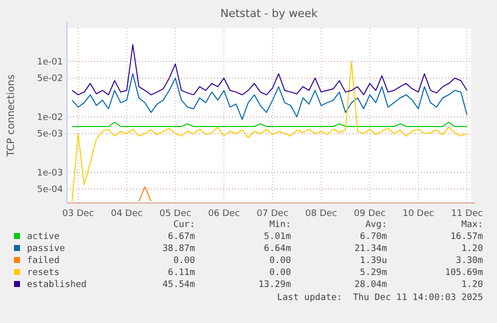 The image size is (497, 323). I want to click on text: 16.57m, so click(466, 237).